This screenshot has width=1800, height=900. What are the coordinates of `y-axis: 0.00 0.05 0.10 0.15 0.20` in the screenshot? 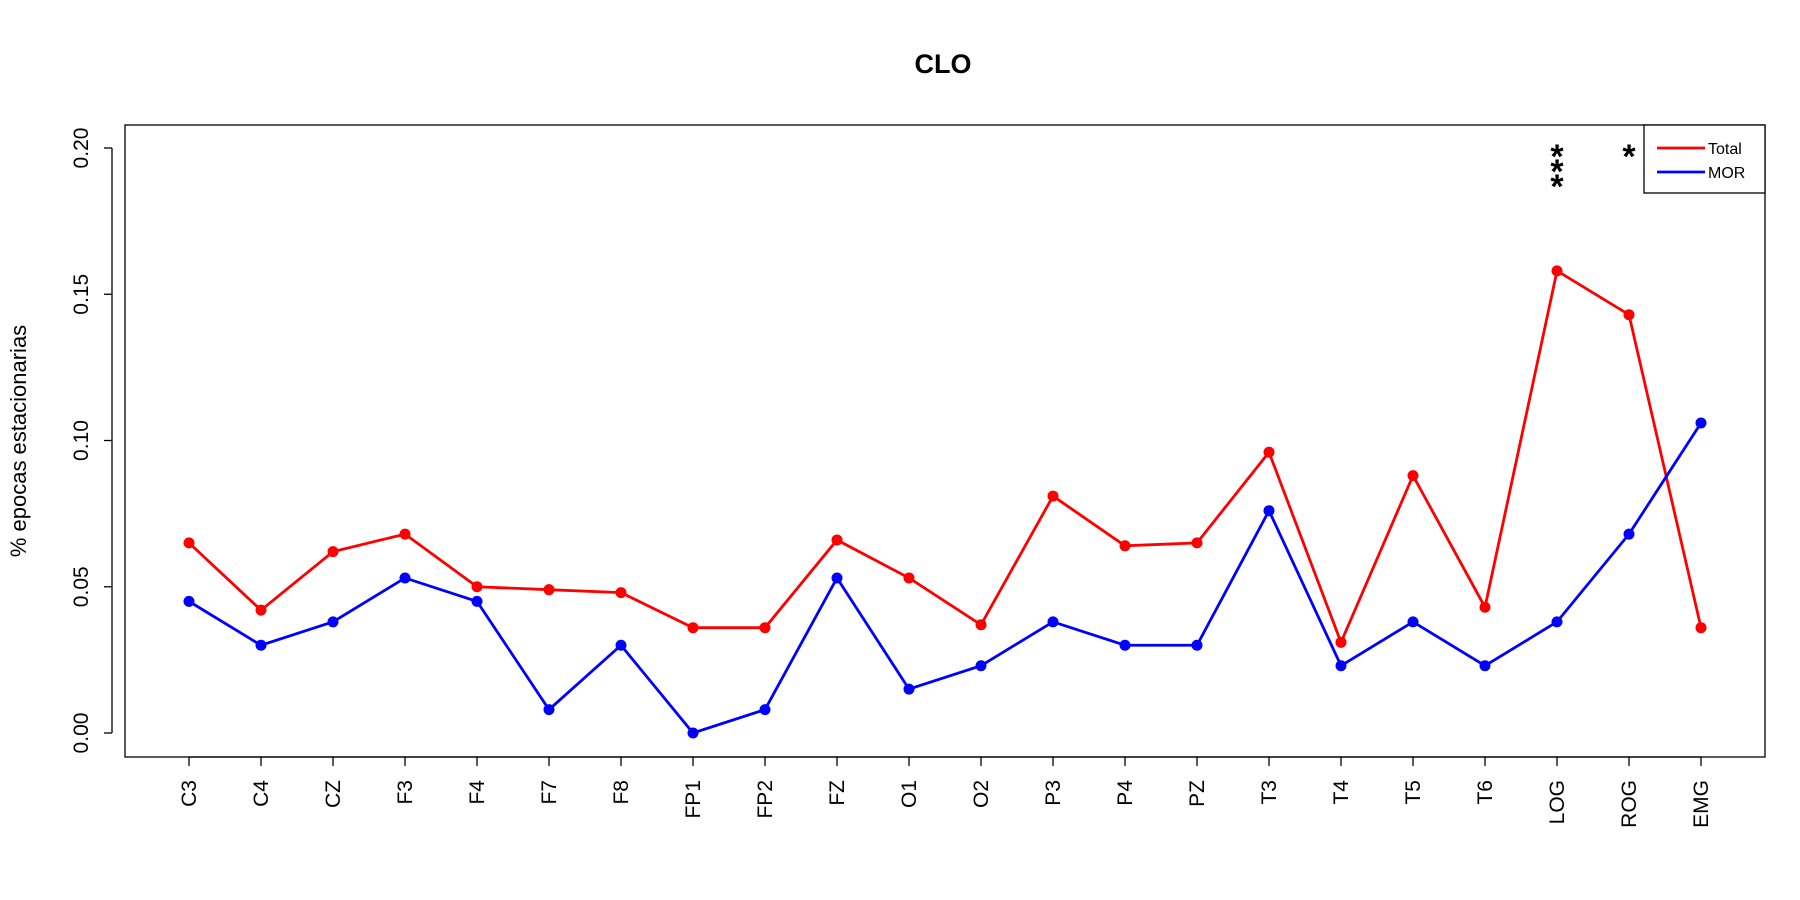 It's located at (91, 441).